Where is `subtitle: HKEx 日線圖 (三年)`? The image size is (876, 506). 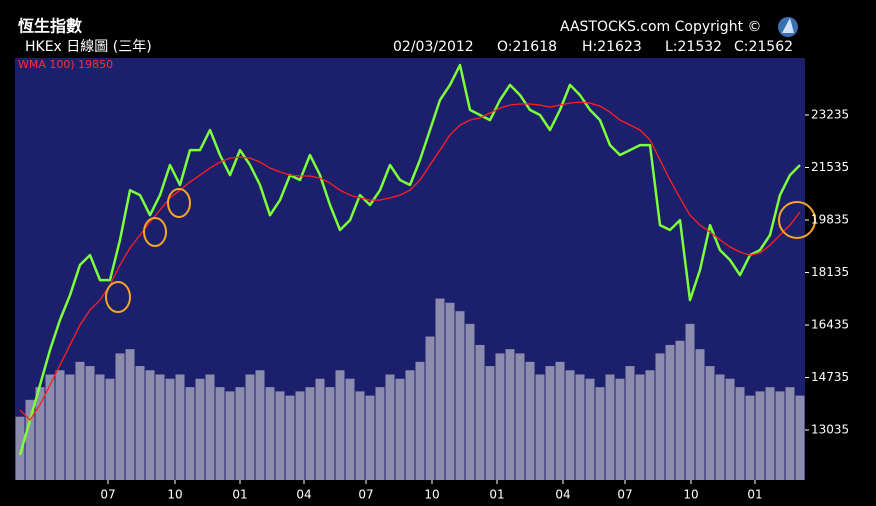 subtitle: HKEx 日線圖 (三年) is located at coordinates (88, 47).